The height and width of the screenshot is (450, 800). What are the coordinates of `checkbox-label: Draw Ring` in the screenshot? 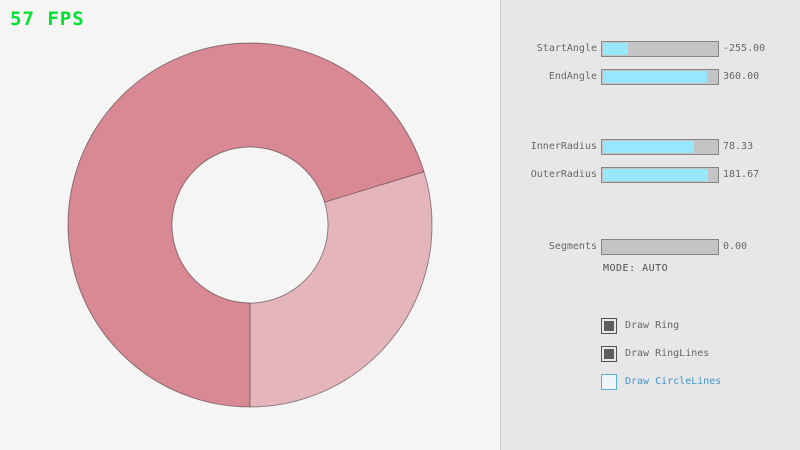 It's located at (652, 325).